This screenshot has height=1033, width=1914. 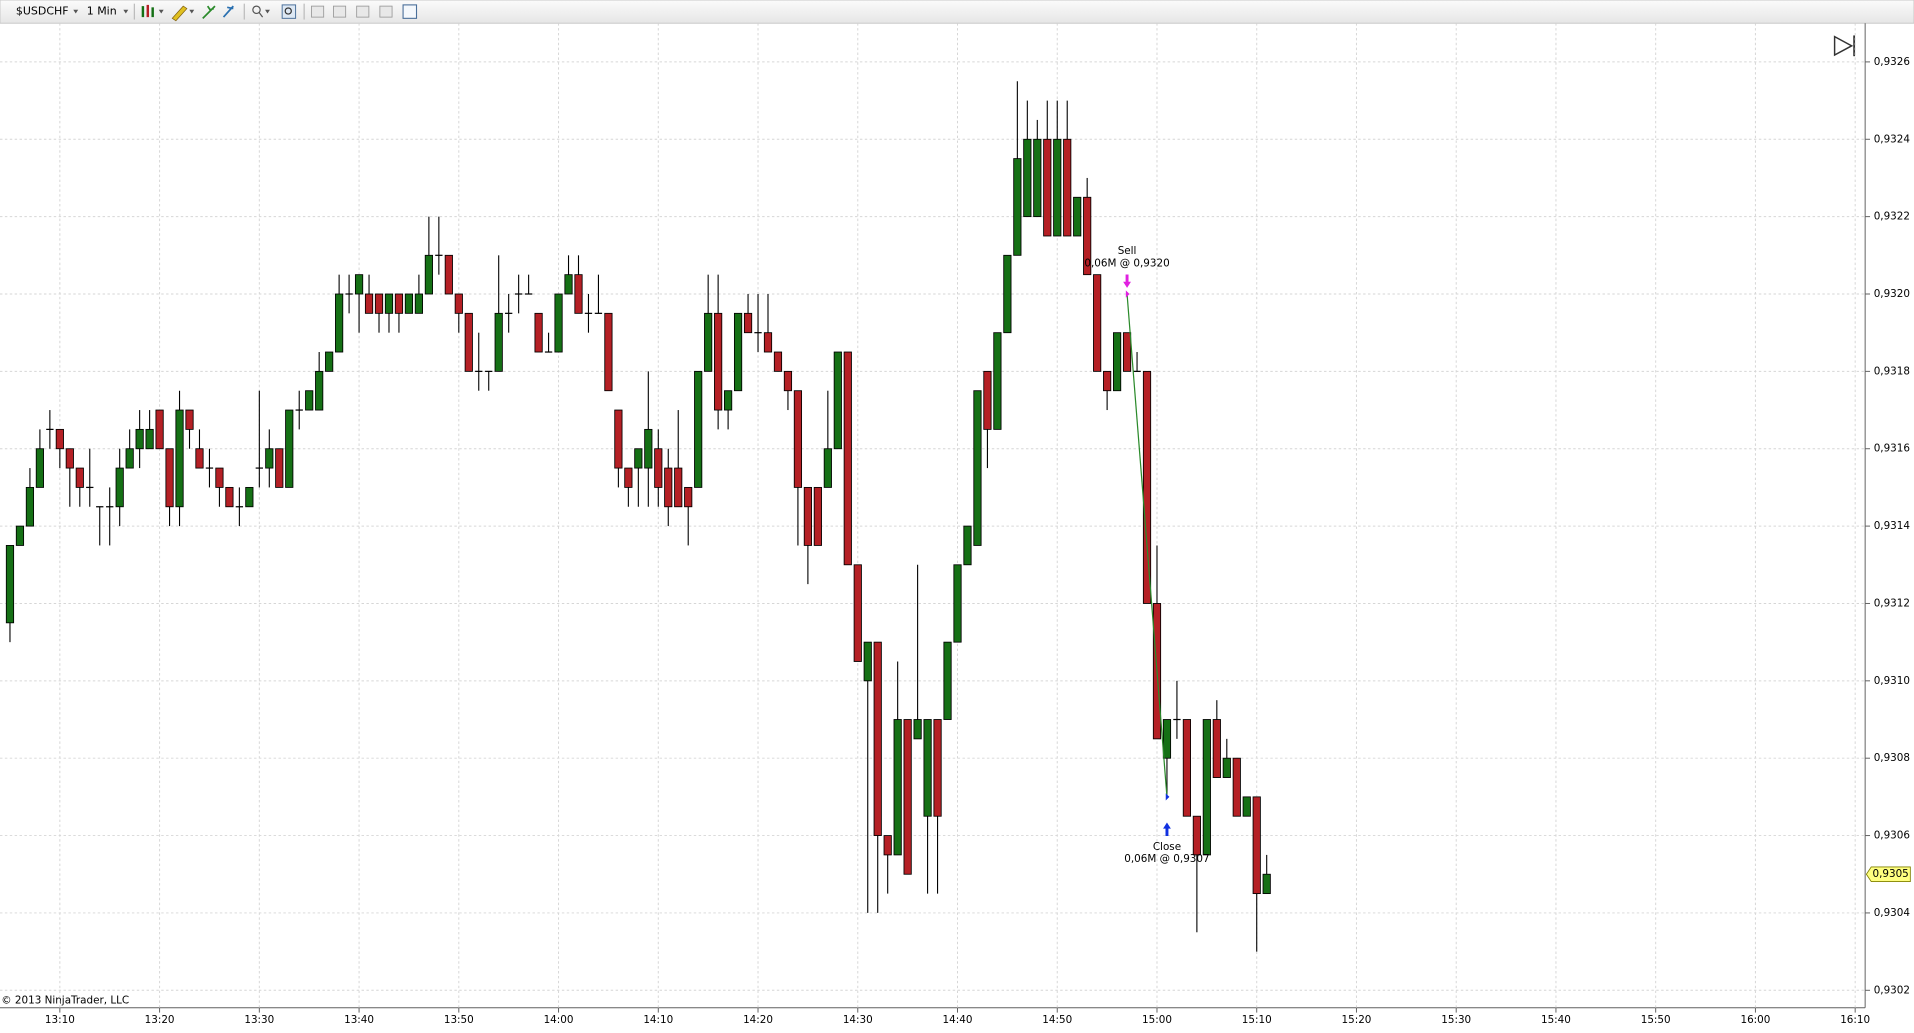 What do you see at coordinates (1892, 449) in the screenshot?
I see `y-tick-label: 0,9316` at bounding box center [1892, 449].